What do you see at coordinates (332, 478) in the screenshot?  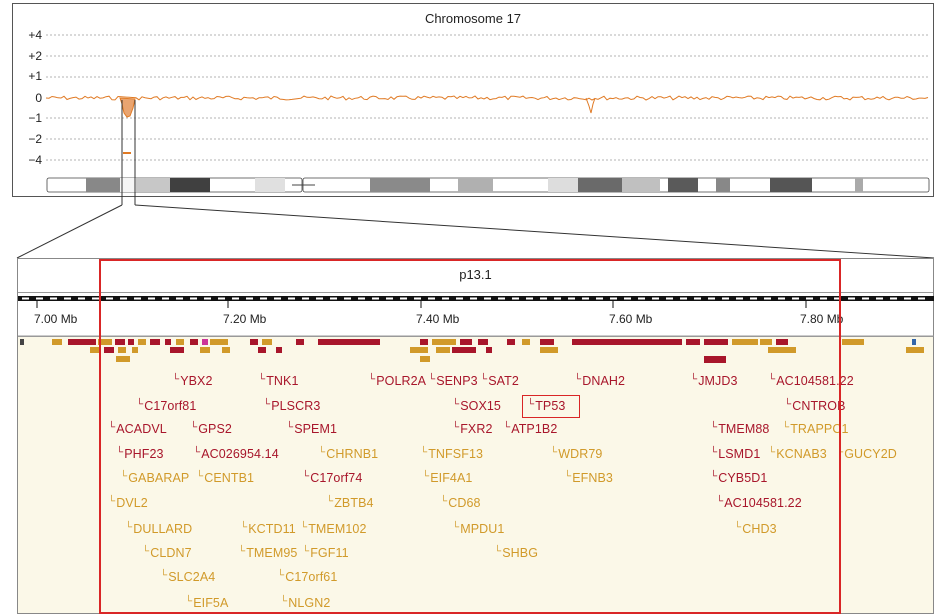 I see `gene-label: └C17orf74` at bounding box center [332, 478].